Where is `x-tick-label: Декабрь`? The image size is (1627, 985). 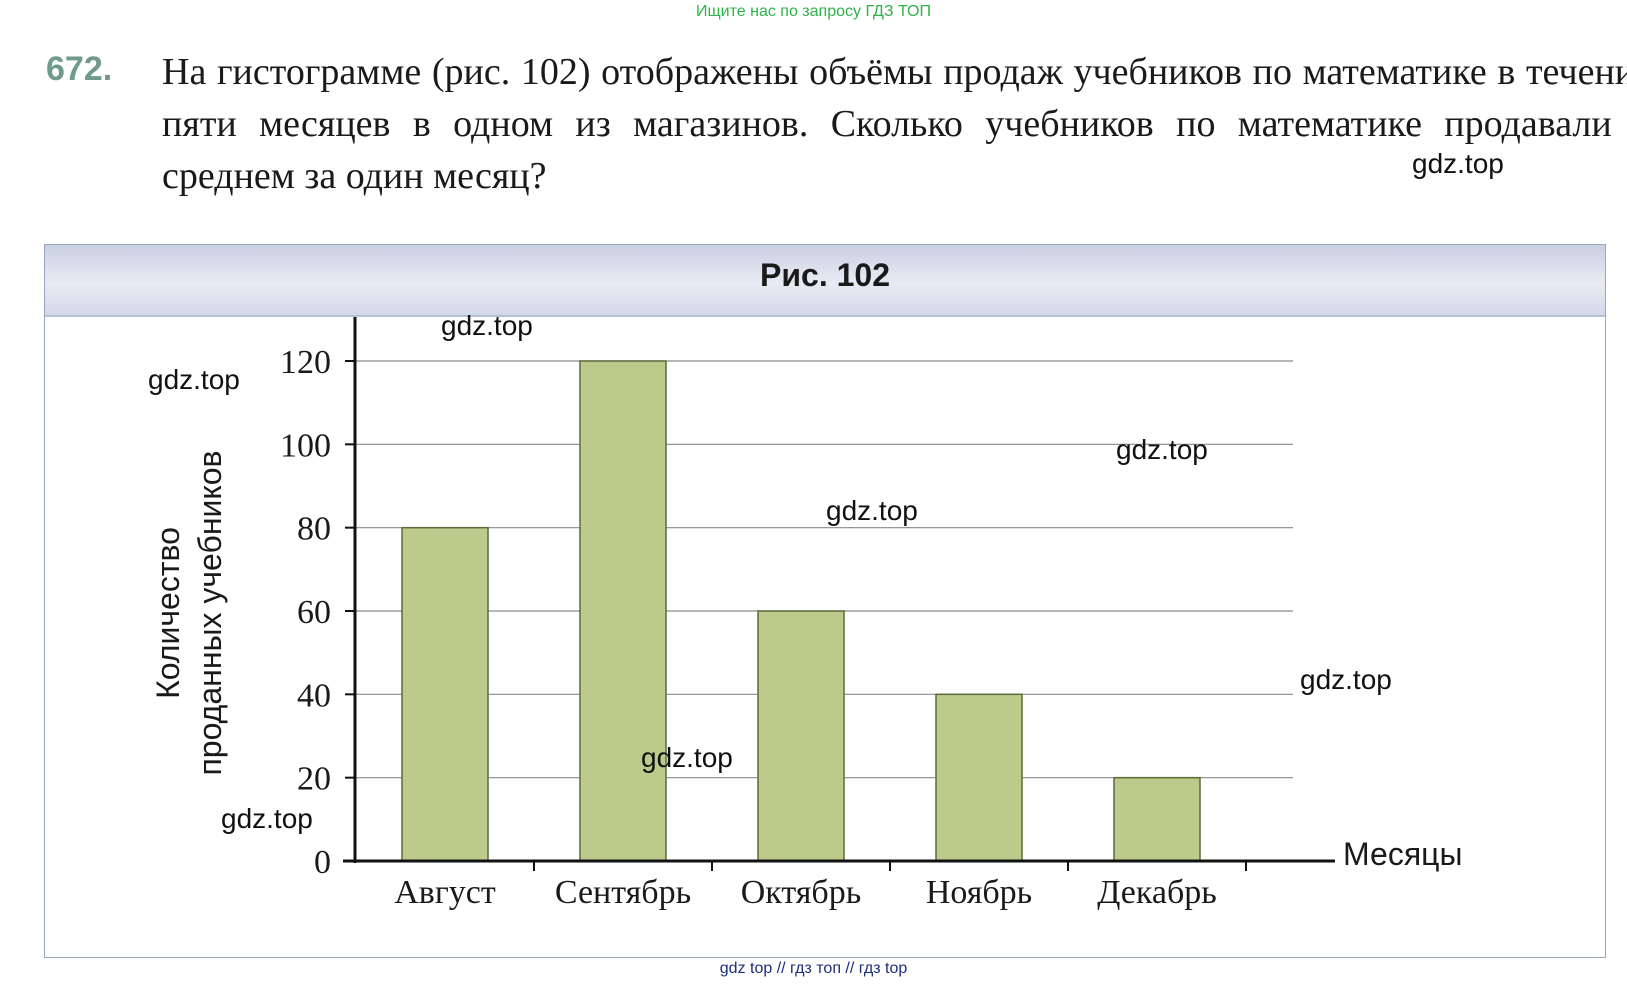
x-tick-label: Декабрь is located at coordinates (1157, 892).